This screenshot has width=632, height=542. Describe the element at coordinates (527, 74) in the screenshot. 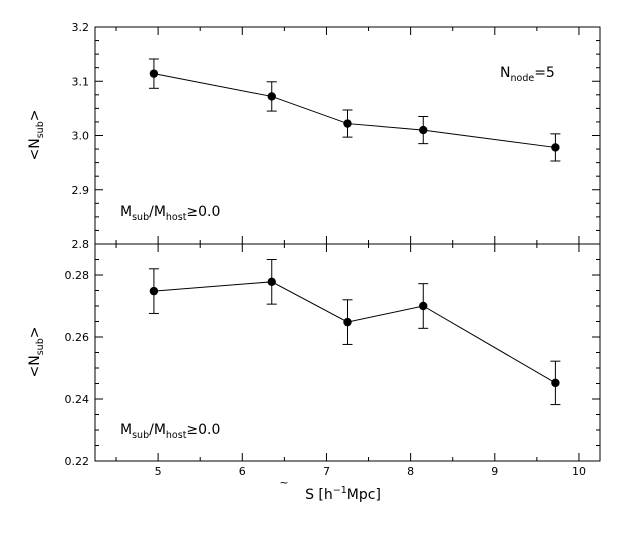

I see `node-count-annotation: Nnode=5` at that location.